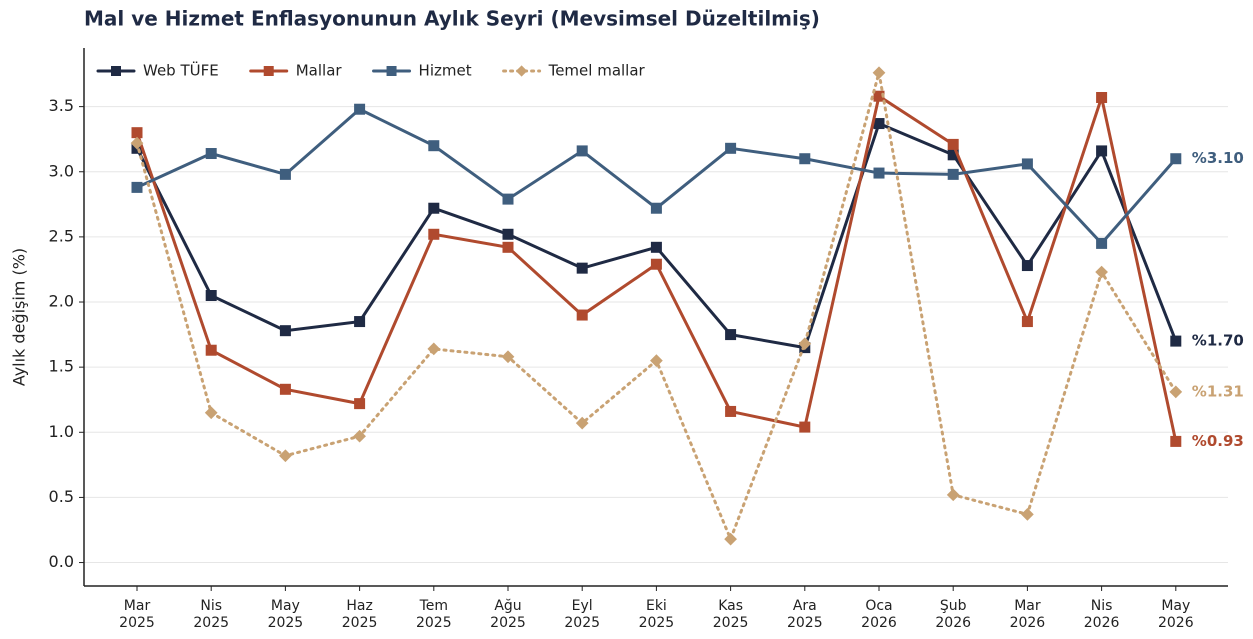 The image size is (1253, 639). I want to click on x-tick-label: Tem 2025, so click(434, 614).